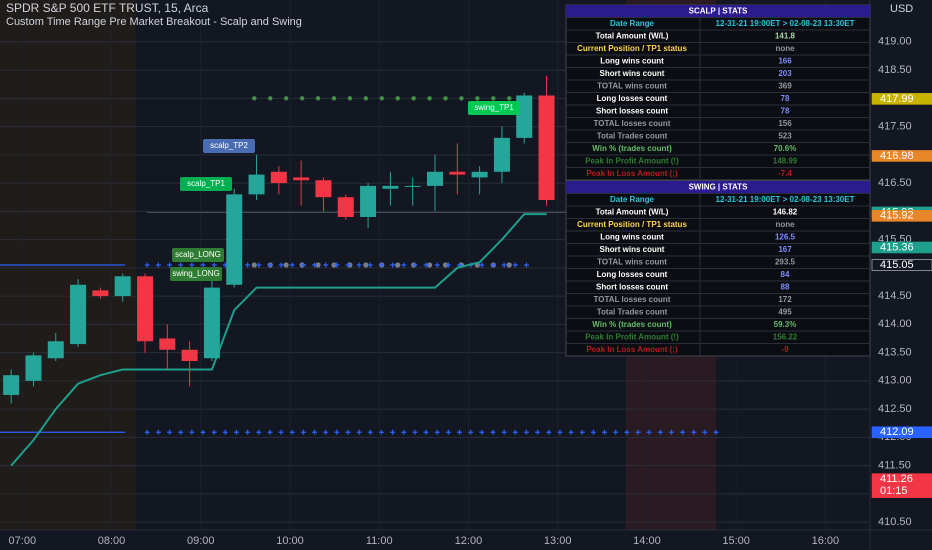 This screenshot has width=932, height=550. Describe the element at coordinates (895, 70) in the screenshot. I see `y-tick-label: 418.50` at that location.